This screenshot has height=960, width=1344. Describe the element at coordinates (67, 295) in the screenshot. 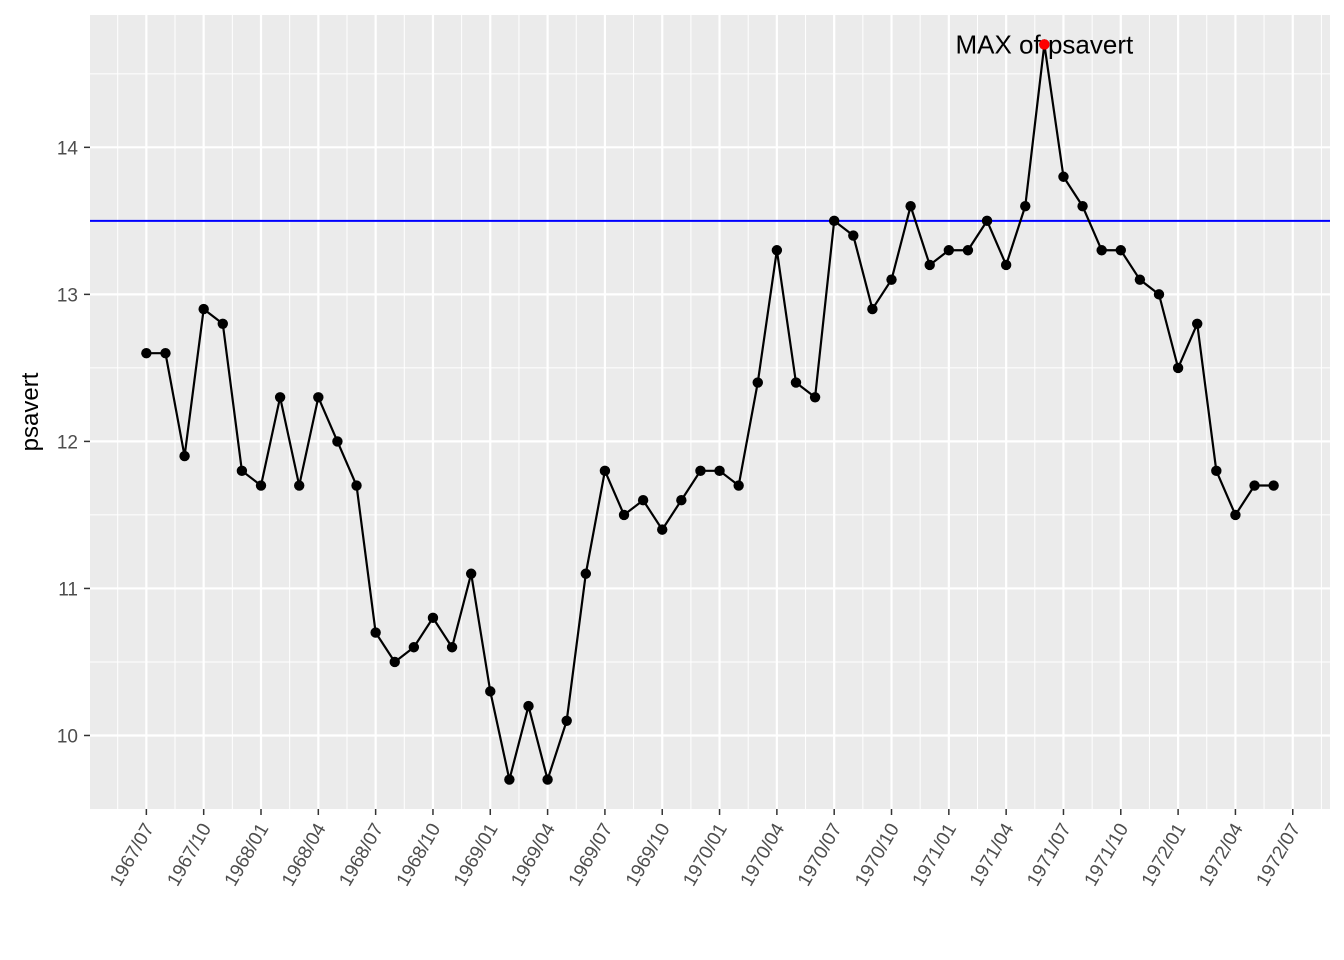

I see `y-tick-label: 13` at that location.